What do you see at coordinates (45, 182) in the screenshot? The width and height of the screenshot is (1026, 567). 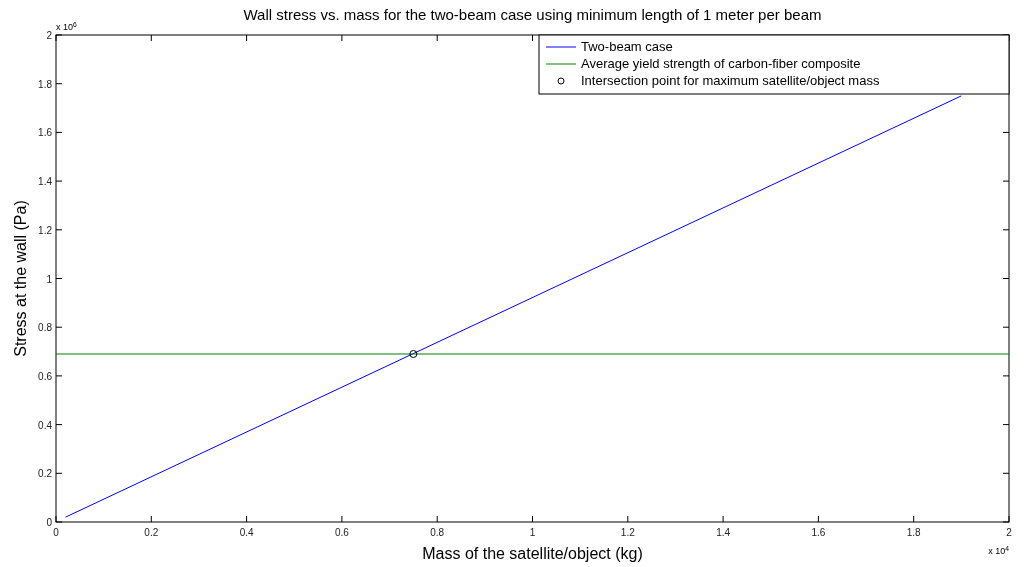 I see `y-tick-label: 1.4` at bounding box center [45, 182].